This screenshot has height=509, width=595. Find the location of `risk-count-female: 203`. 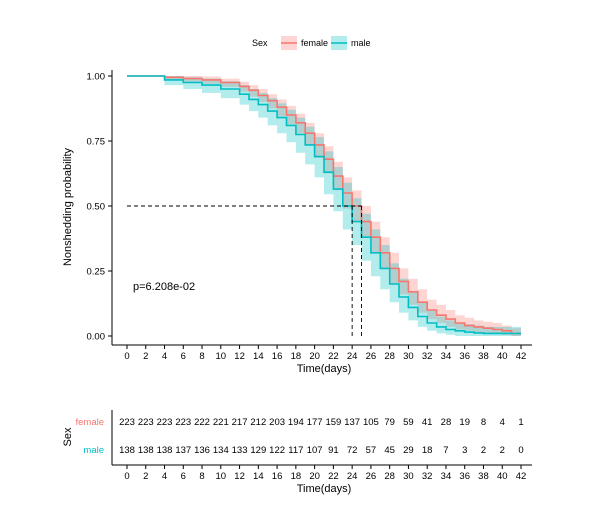

risk-count-female: 203 is located at coordinates (277, 422).